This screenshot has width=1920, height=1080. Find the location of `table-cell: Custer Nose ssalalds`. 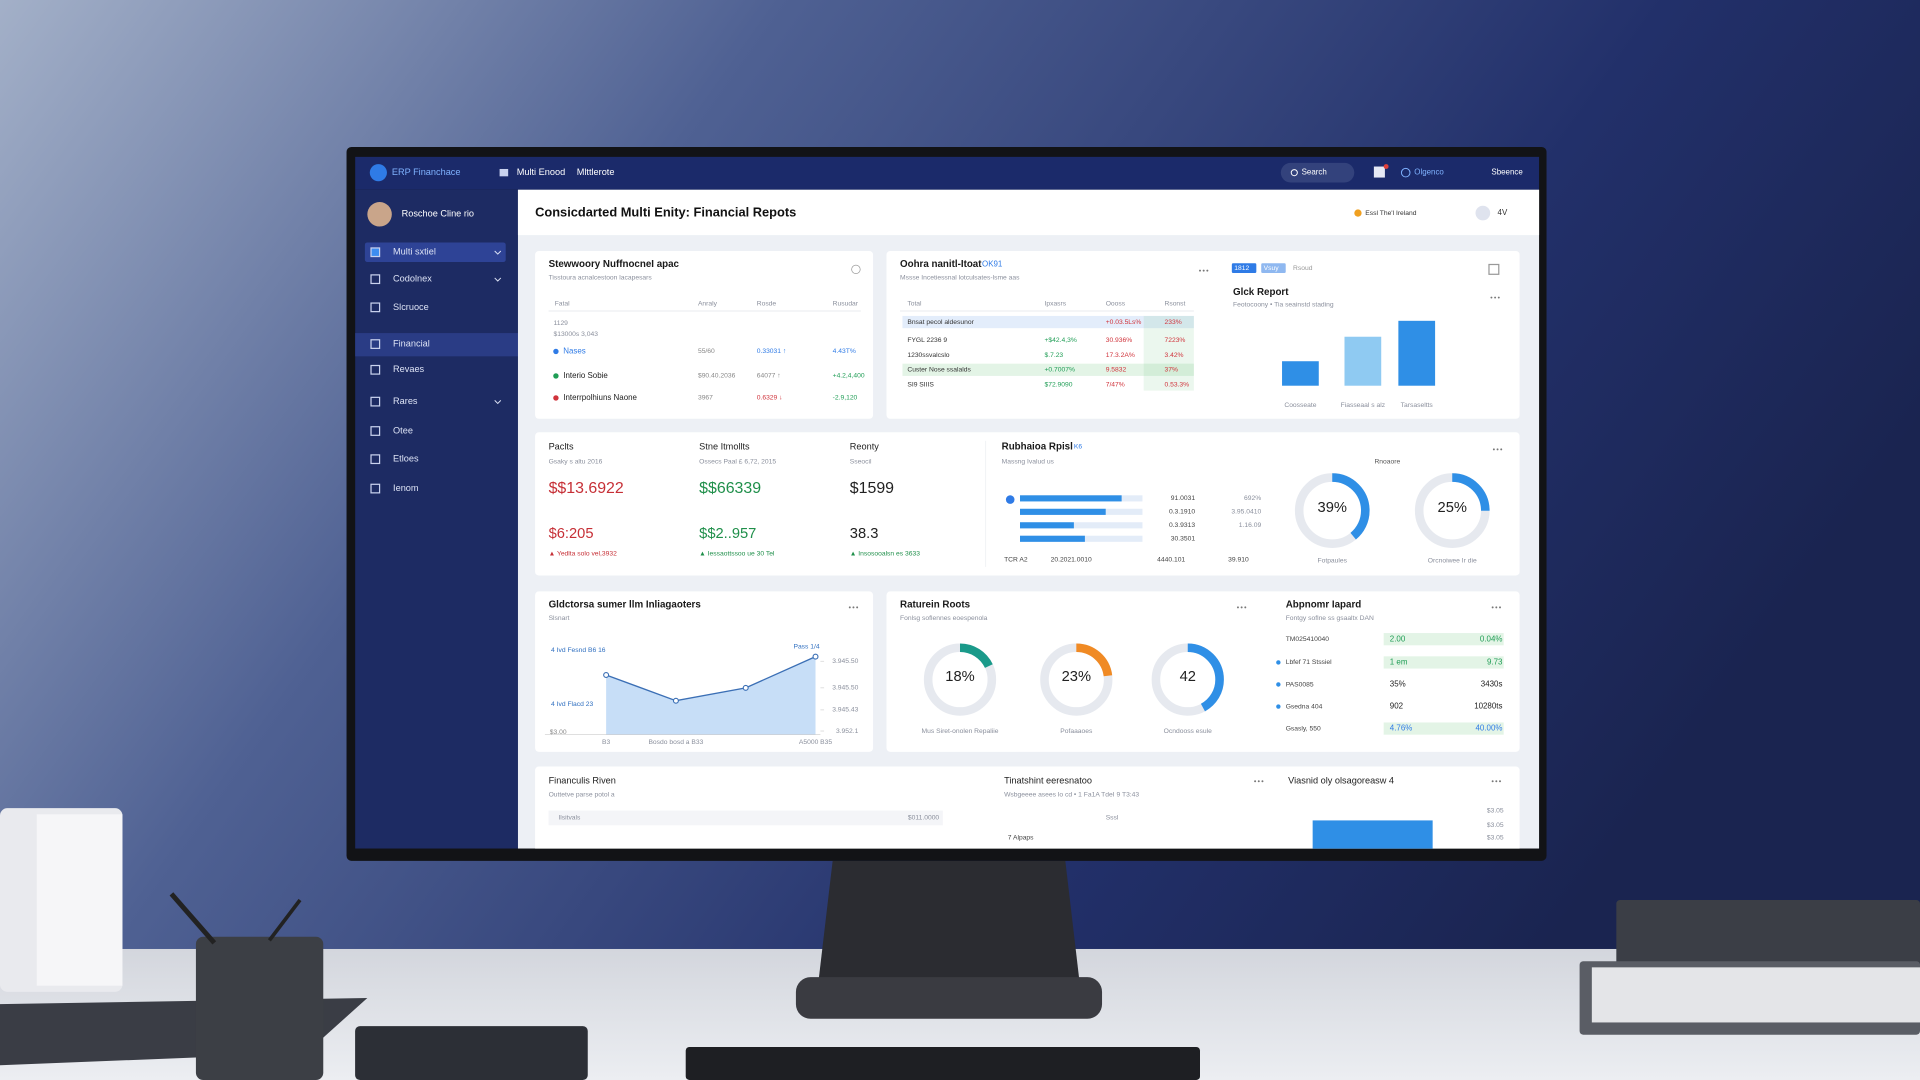

table-cell: Custer Nose ssalalds is located at coordinates (939, 370).